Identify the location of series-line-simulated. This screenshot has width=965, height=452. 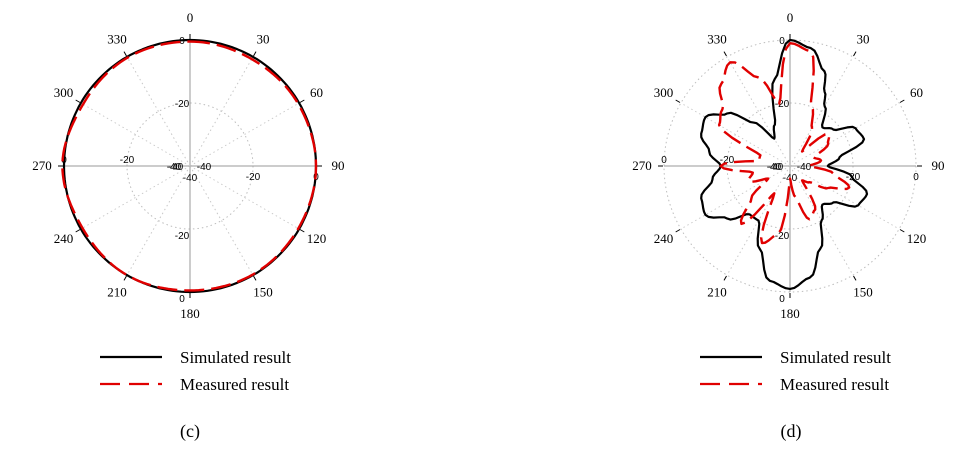
(784, 164).